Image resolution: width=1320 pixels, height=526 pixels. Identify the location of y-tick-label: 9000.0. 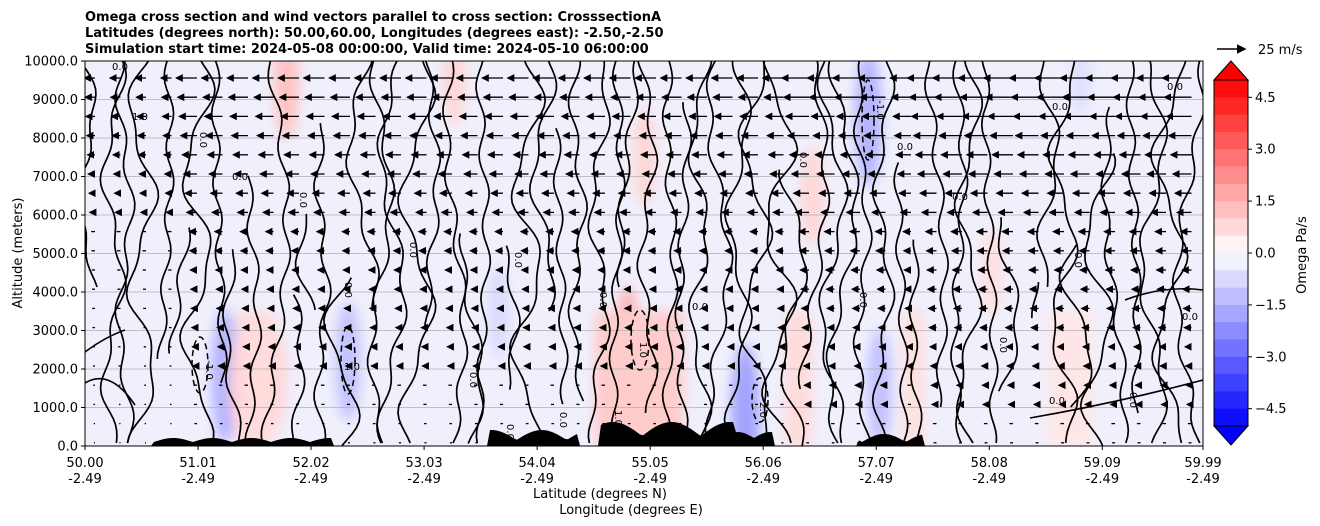
(56, 100).